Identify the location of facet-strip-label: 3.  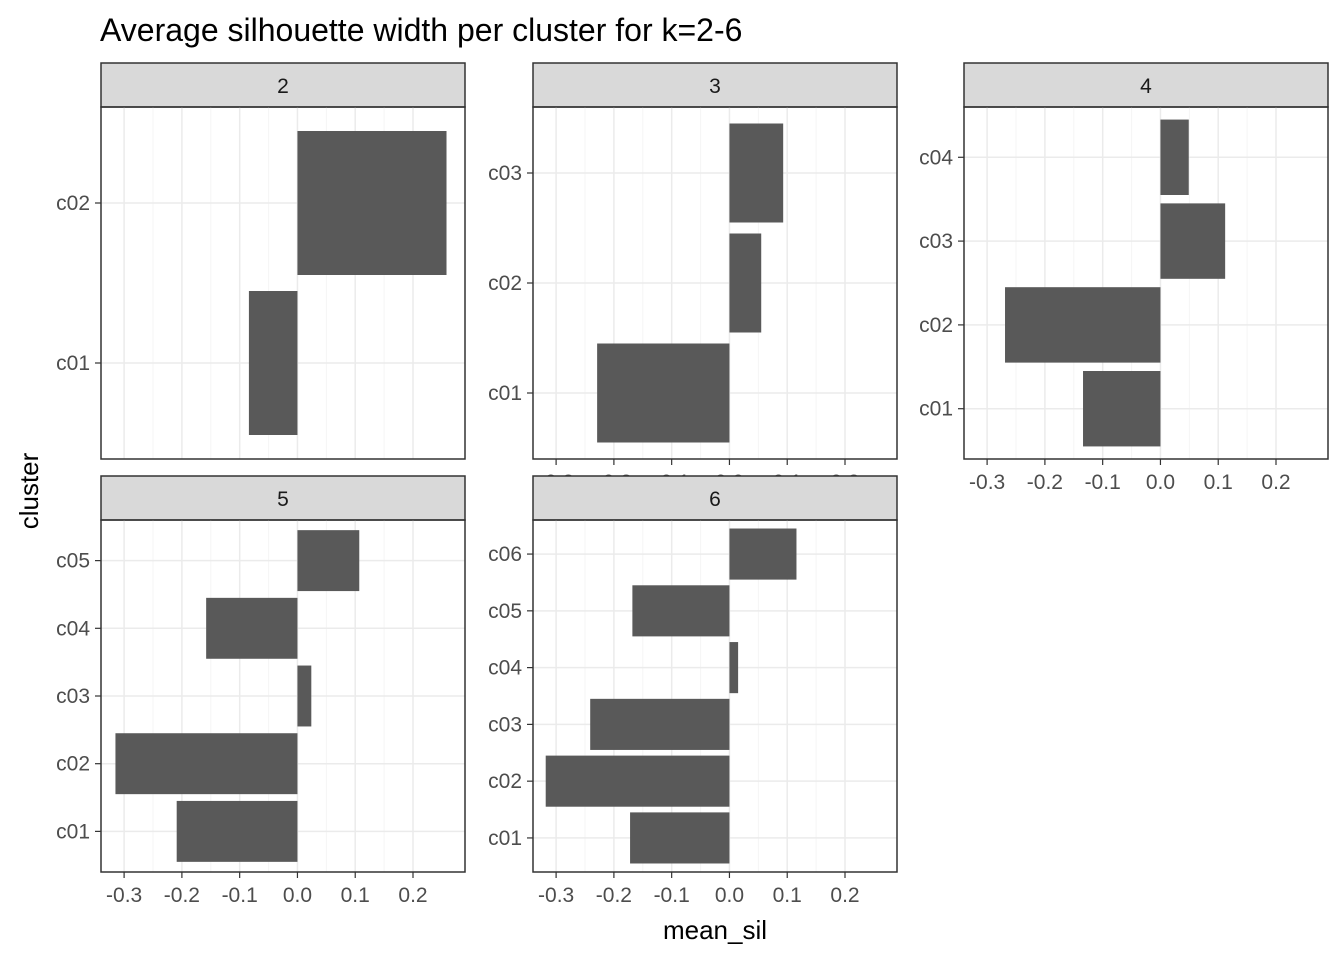
(715, 86).